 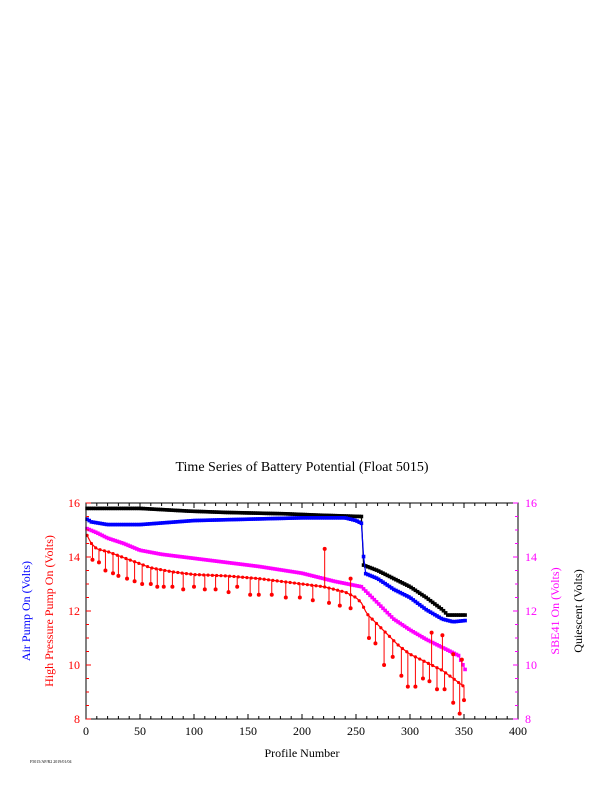 I want to click on series-line-high-pressure-pump-on-volts, so click(x=275, y=611).